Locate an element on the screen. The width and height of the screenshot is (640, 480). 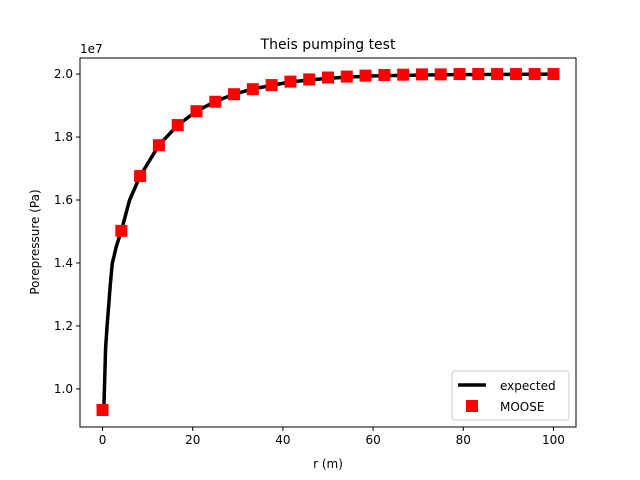
chart-title: Theis pumping test is located at coordinates (328, 45).